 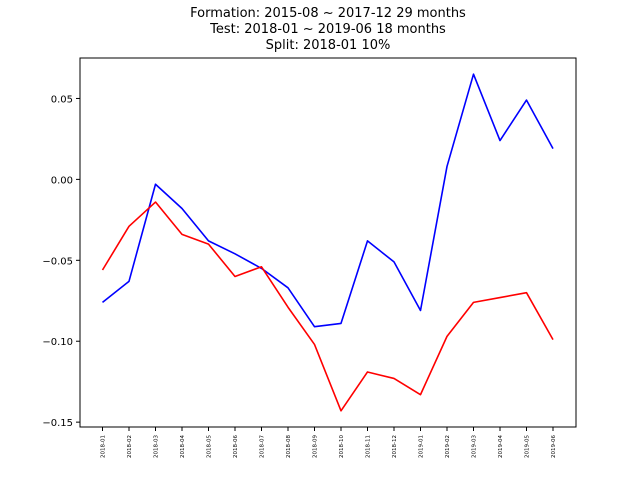 I want to click on title-line-test: Test: 2018-01 ~ 2019-06 18 months, so click(x=327, y=29).